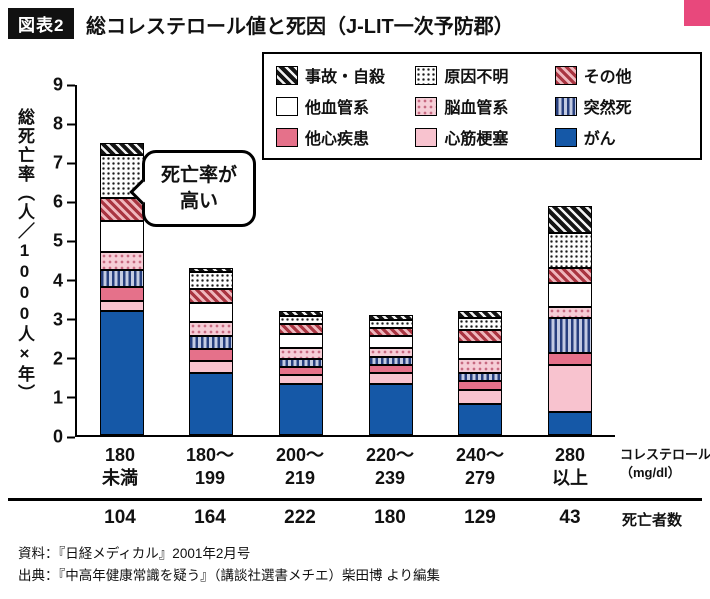 The width and height of the screenshot is (710, 599). I want to click on y-tick: 8, so click(55, 124).